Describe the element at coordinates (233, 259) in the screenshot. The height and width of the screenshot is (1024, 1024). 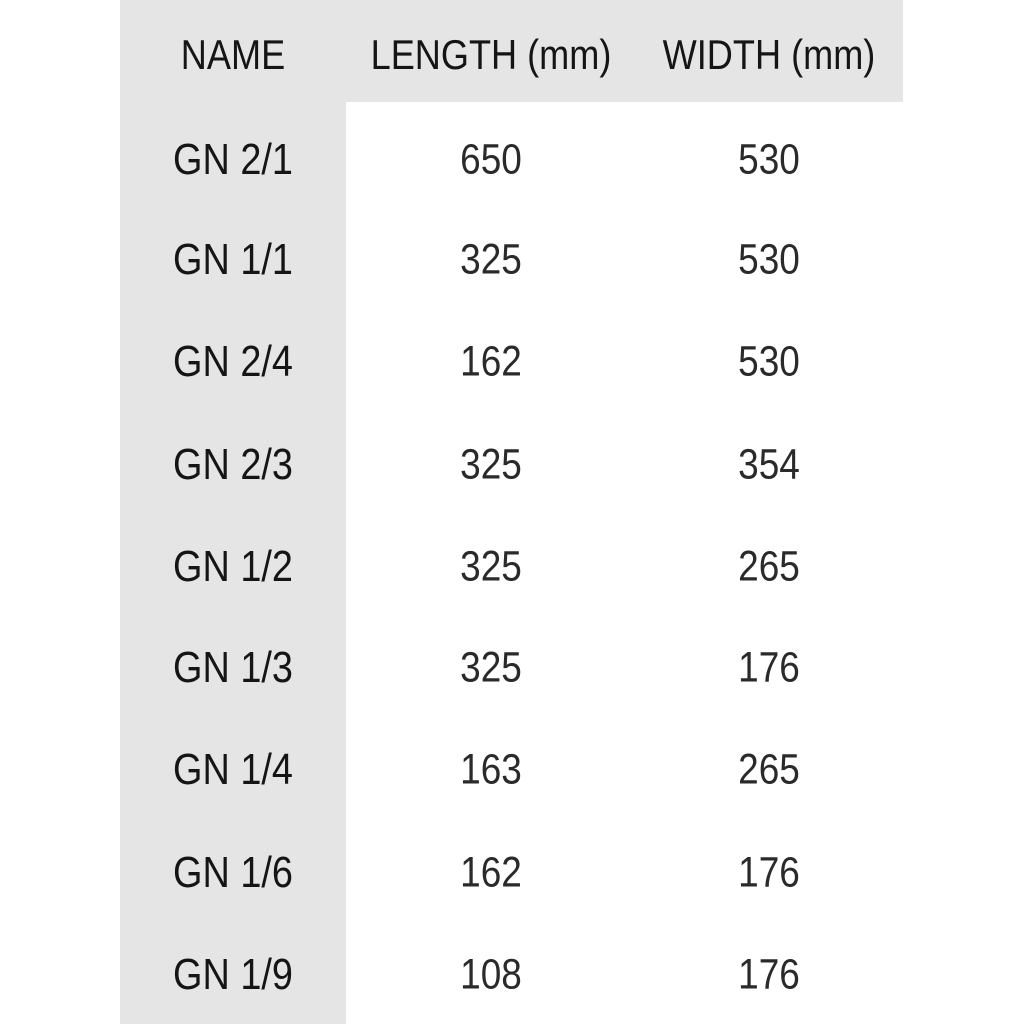
I see `cell-name: GN 1/1` at that location.